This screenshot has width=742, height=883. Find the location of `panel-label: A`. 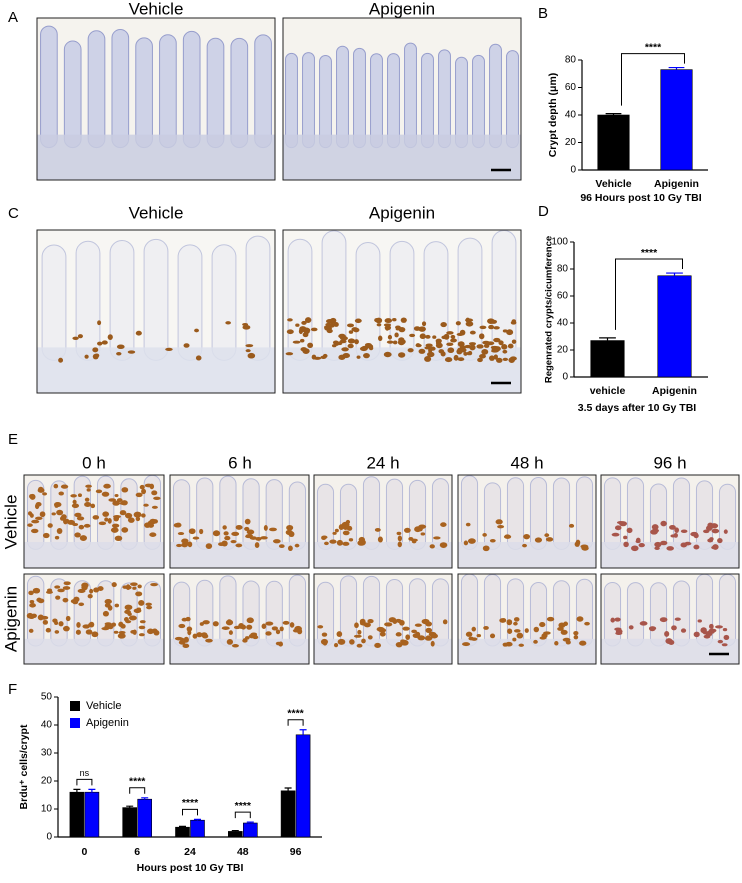

panel-label: A is located at coordinates (13, 17).